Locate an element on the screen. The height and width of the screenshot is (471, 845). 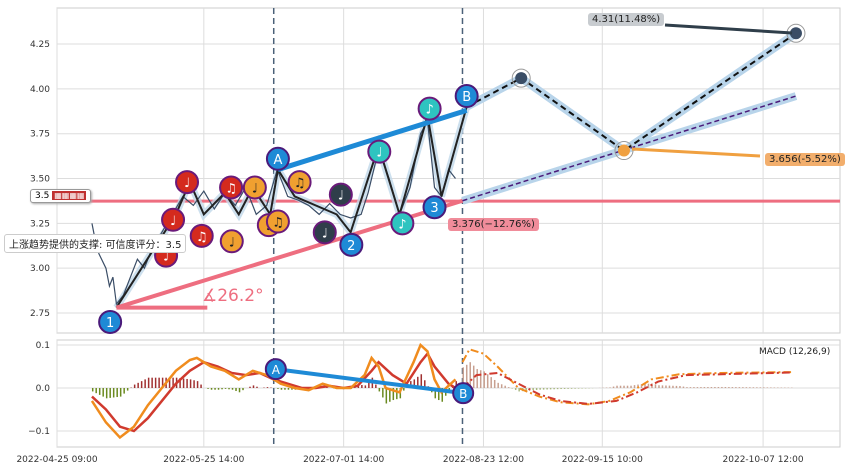
wave-label: B is located at coordinates (466, 97).